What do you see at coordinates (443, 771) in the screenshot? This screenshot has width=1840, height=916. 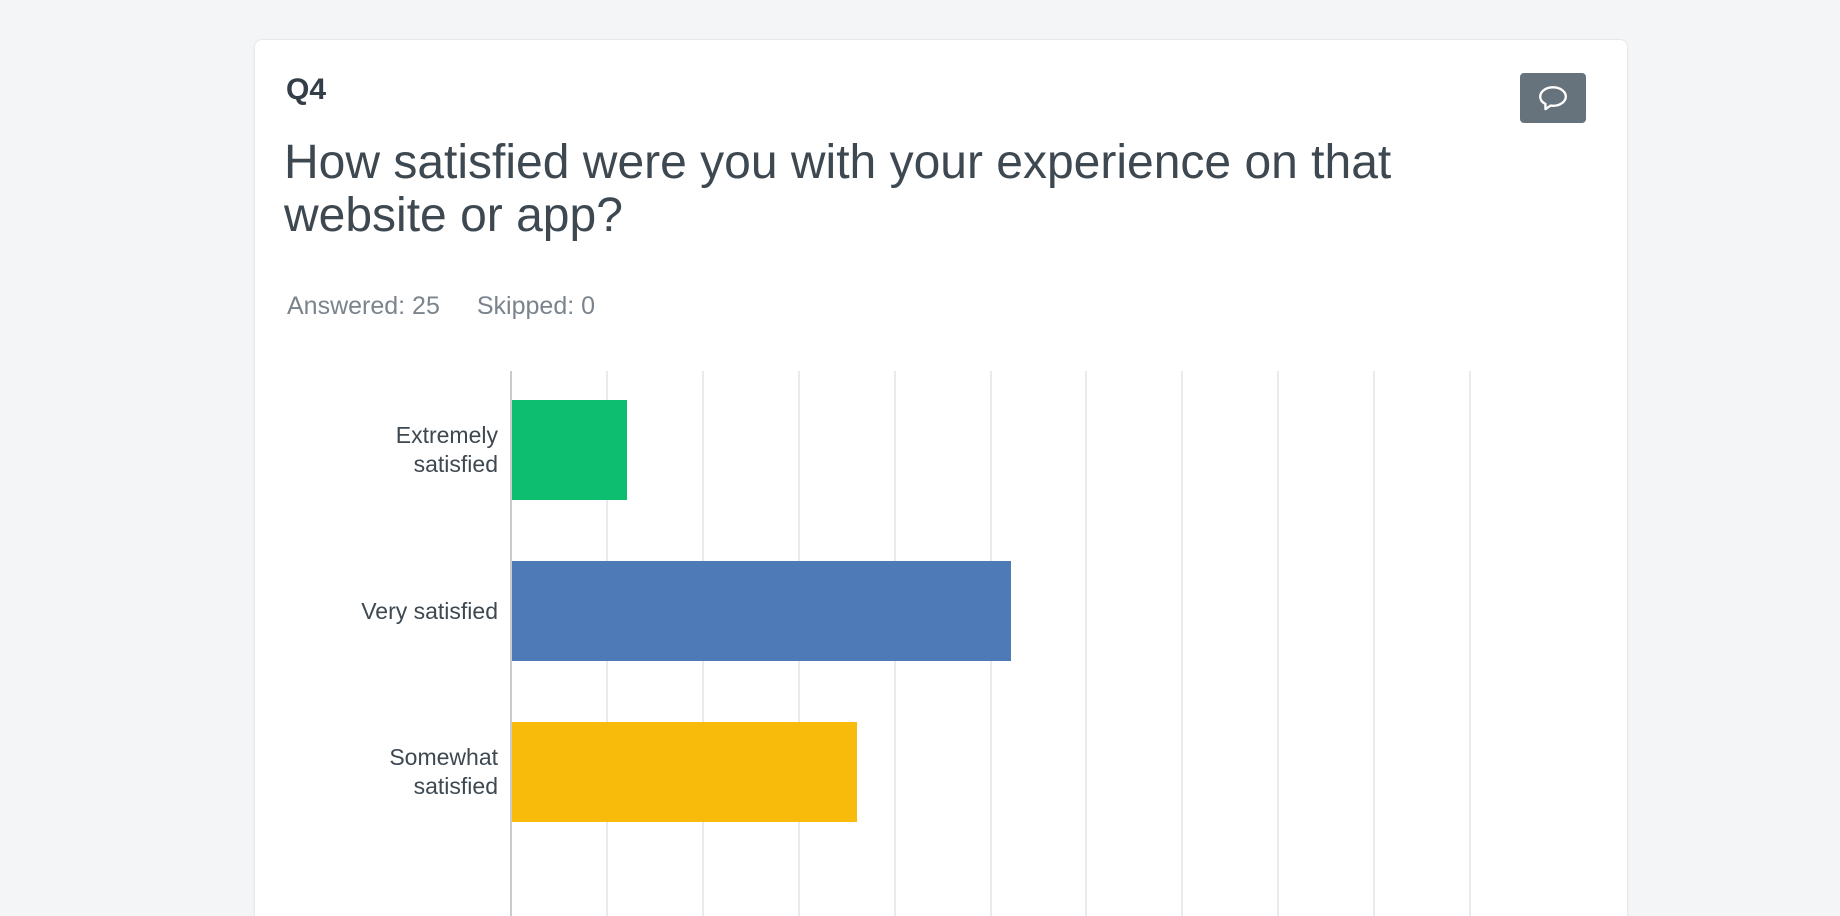 I see `category-label: Somewhat satisfied` at bounding box center [443, 771].